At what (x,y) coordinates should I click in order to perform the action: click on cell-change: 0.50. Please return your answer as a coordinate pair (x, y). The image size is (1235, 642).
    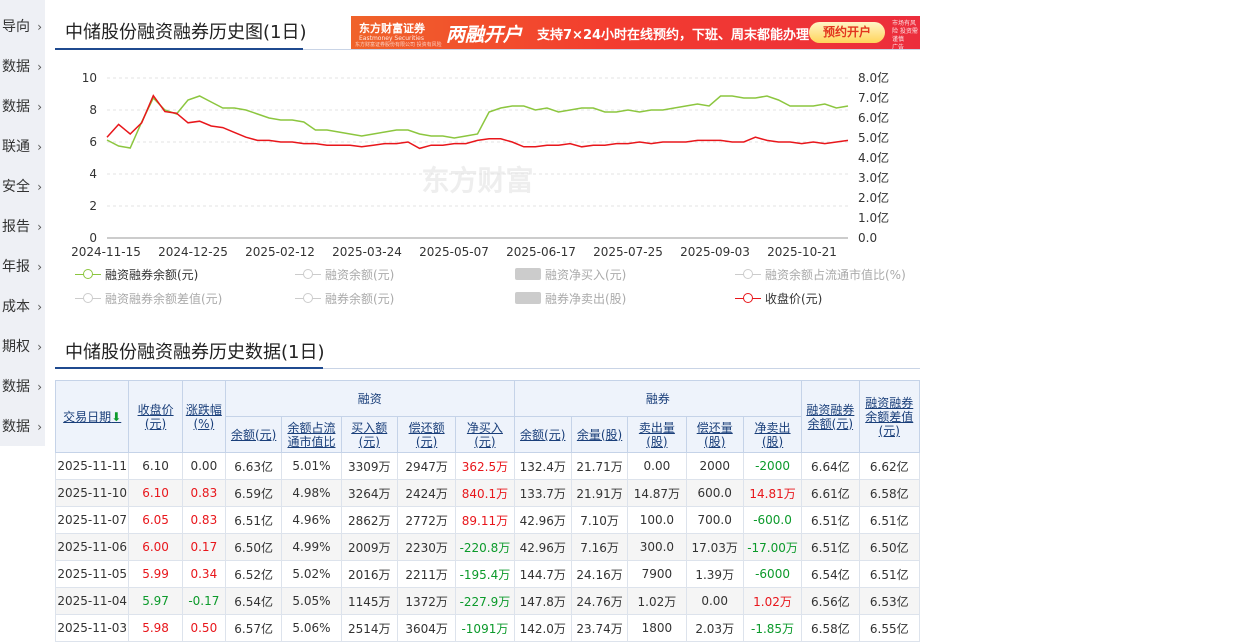
    Looking at the image, I should click on (203, 628).